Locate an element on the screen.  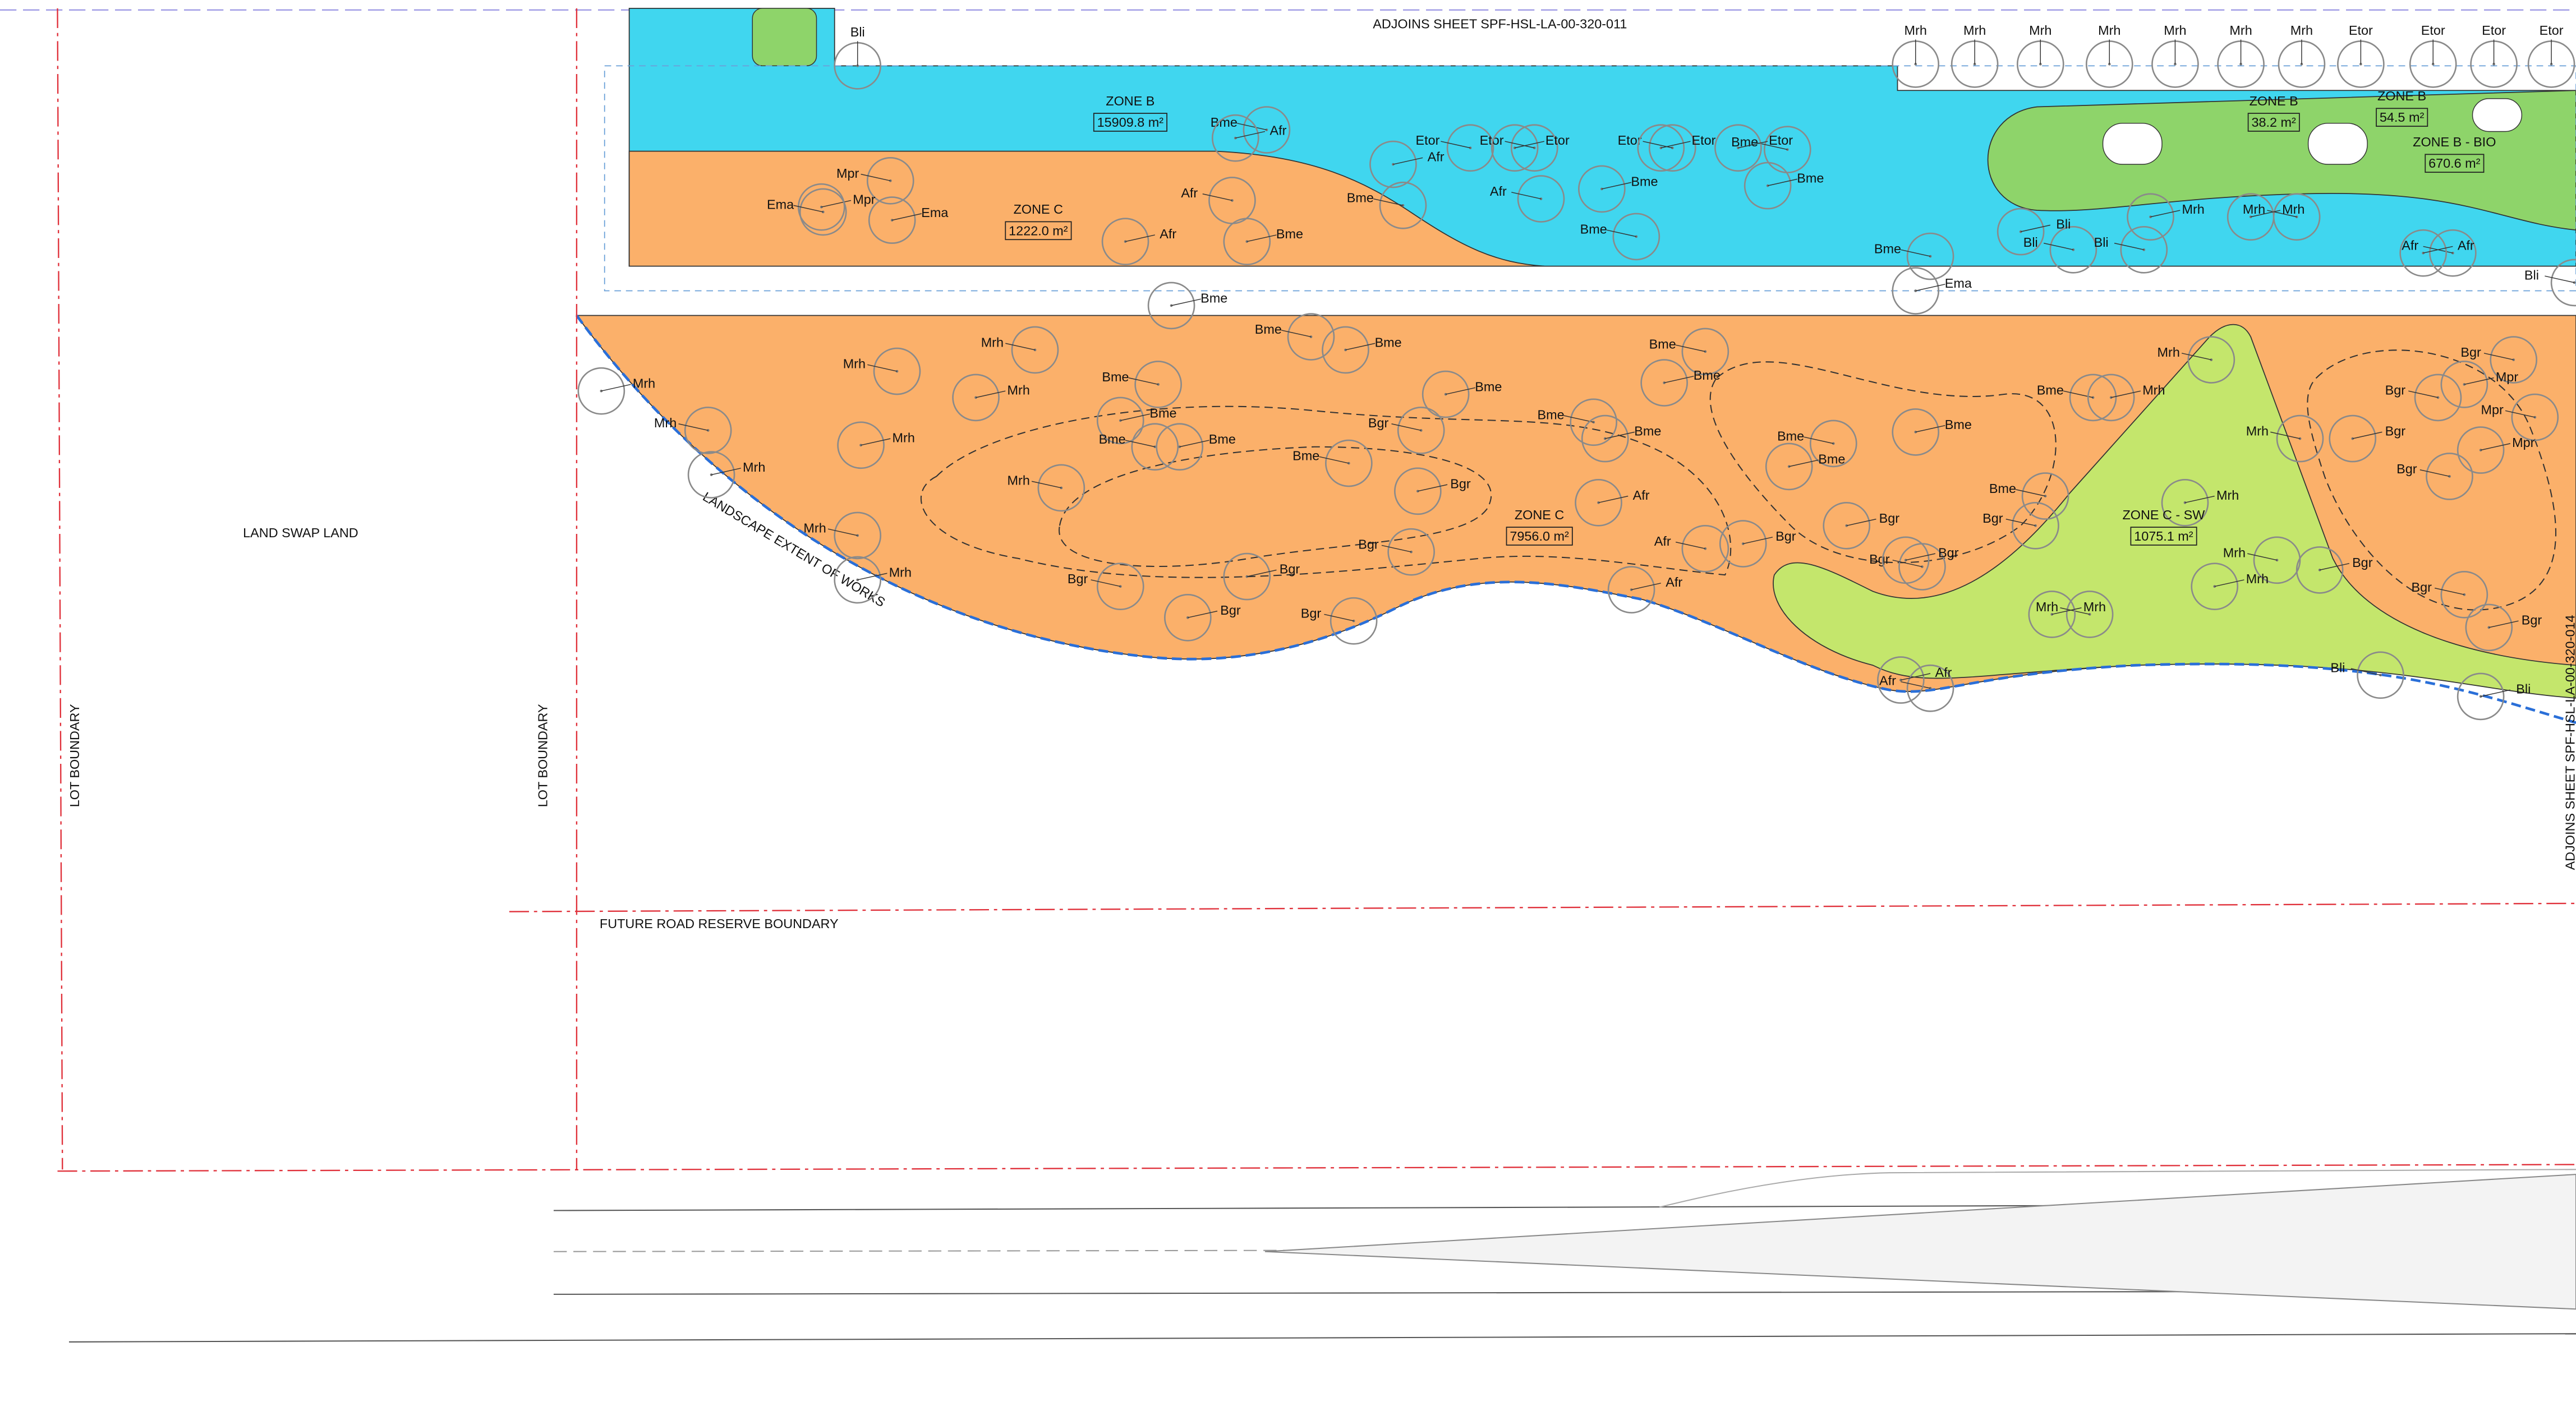
lot-line is located at coordinates (60, 589).